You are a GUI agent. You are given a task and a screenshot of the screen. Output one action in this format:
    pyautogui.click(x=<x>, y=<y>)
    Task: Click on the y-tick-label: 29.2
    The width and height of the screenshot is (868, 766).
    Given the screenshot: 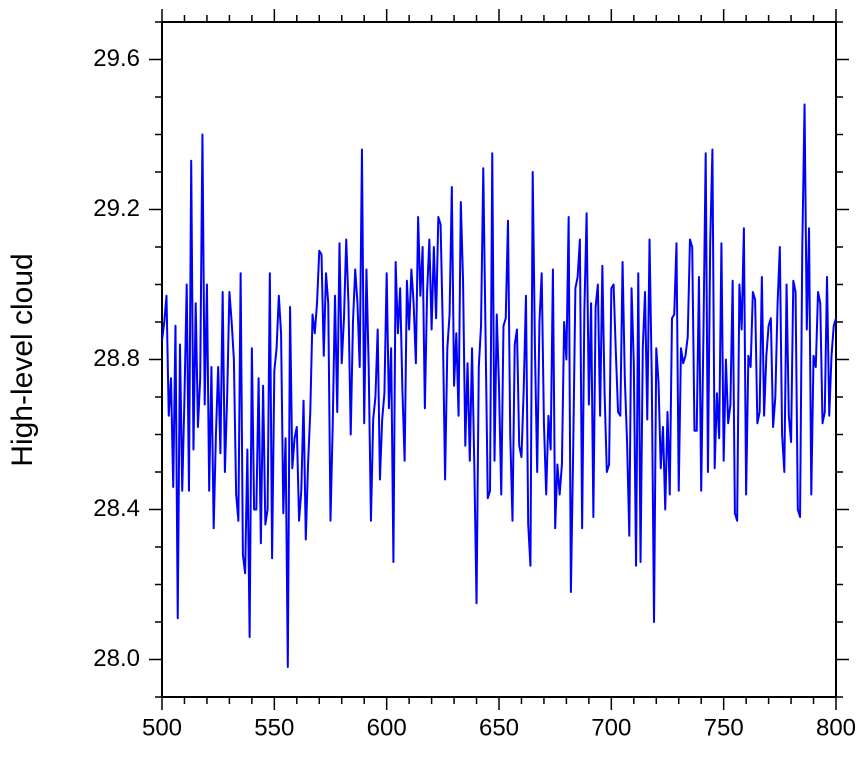 What is the action you would take?
    pyautogui.click(x=116, y=208)
    